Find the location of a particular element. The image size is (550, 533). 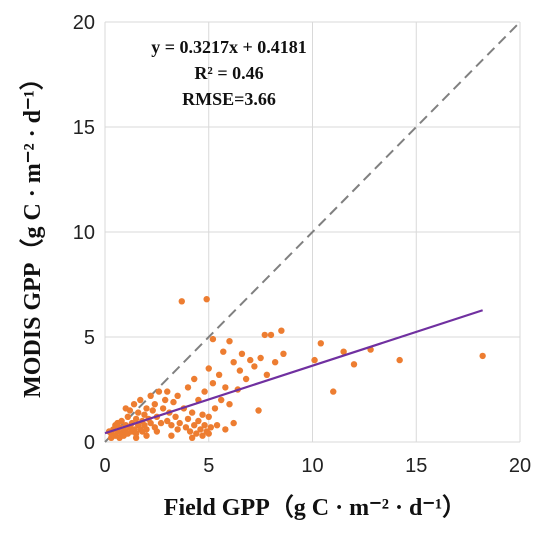

x-tick-labels: 0 5 10 15 20 is located at coordinates (315, 466).